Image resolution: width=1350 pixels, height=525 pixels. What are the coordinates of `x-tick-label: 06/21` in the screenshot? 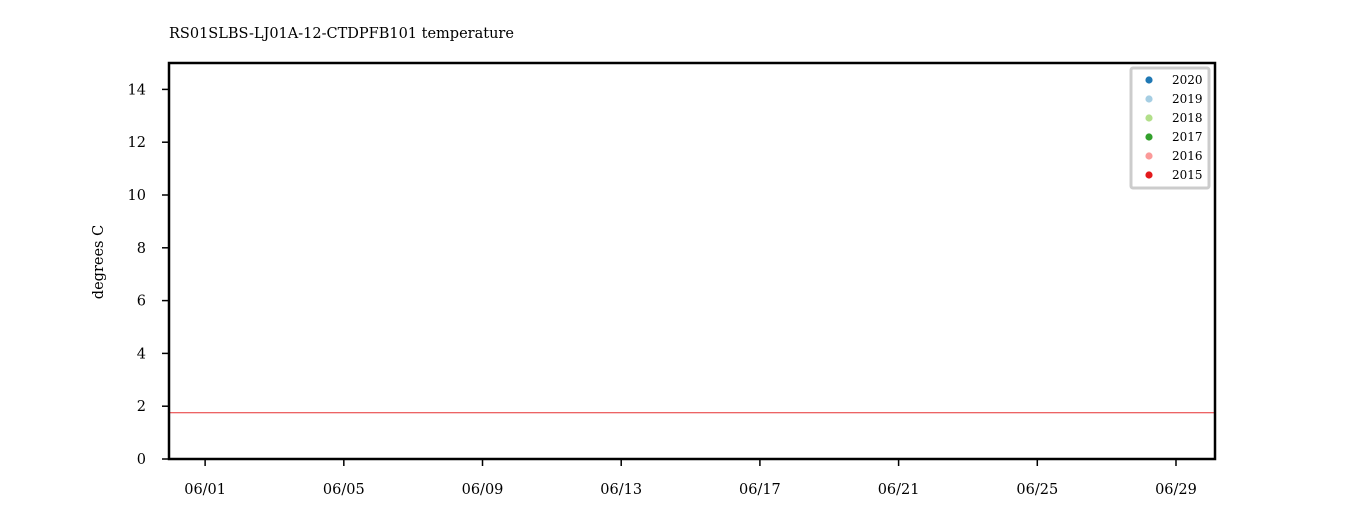 It's located at (899, 490).